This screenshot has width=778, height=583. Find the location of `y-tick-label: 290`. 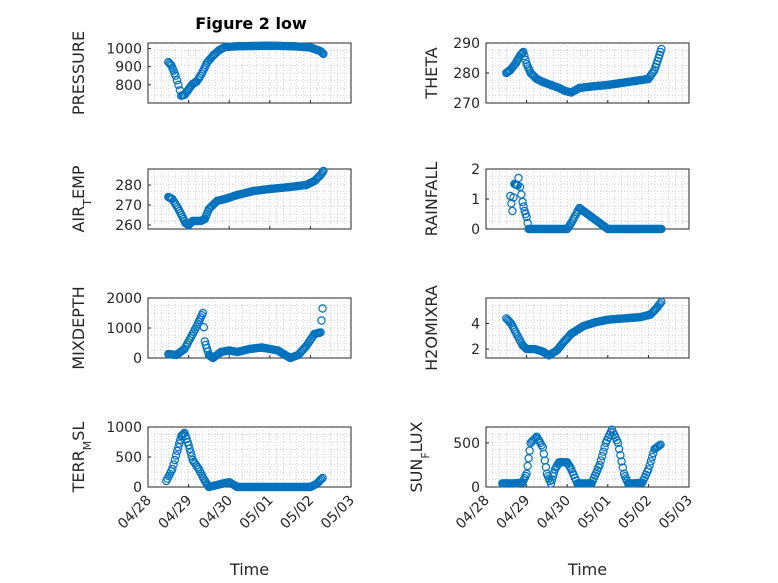

y-tick-label: 290 is located at coordinates (466, 44).